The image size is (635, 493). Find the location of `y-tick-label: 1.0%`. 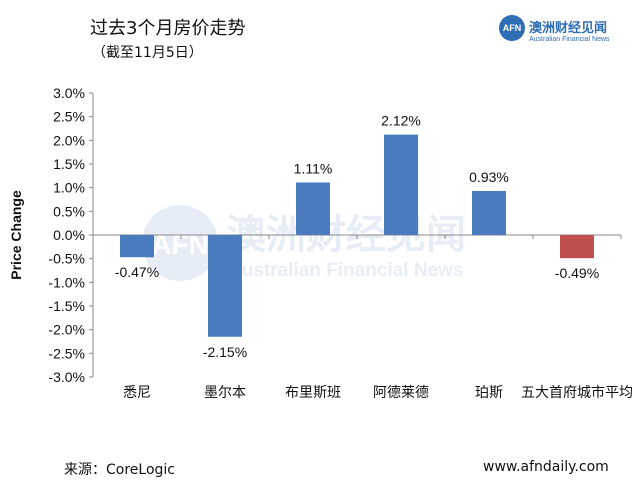

y-tick-label: 1.0% is located at coordinates (69, 188).